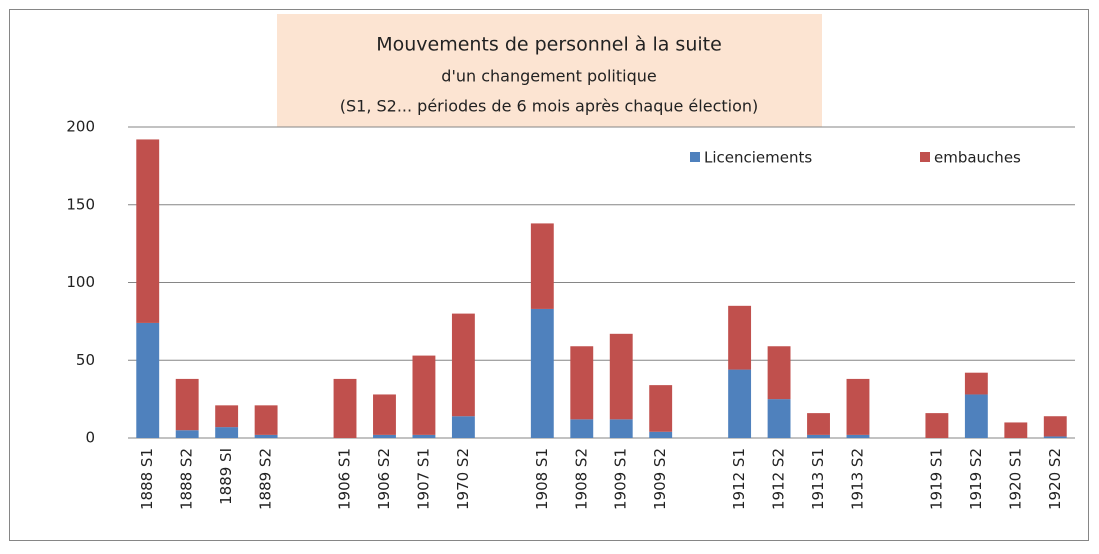 This screenshot has height=554, width=1099. I want to click on x-tick-label: 1889 SI, so click(226, 476).